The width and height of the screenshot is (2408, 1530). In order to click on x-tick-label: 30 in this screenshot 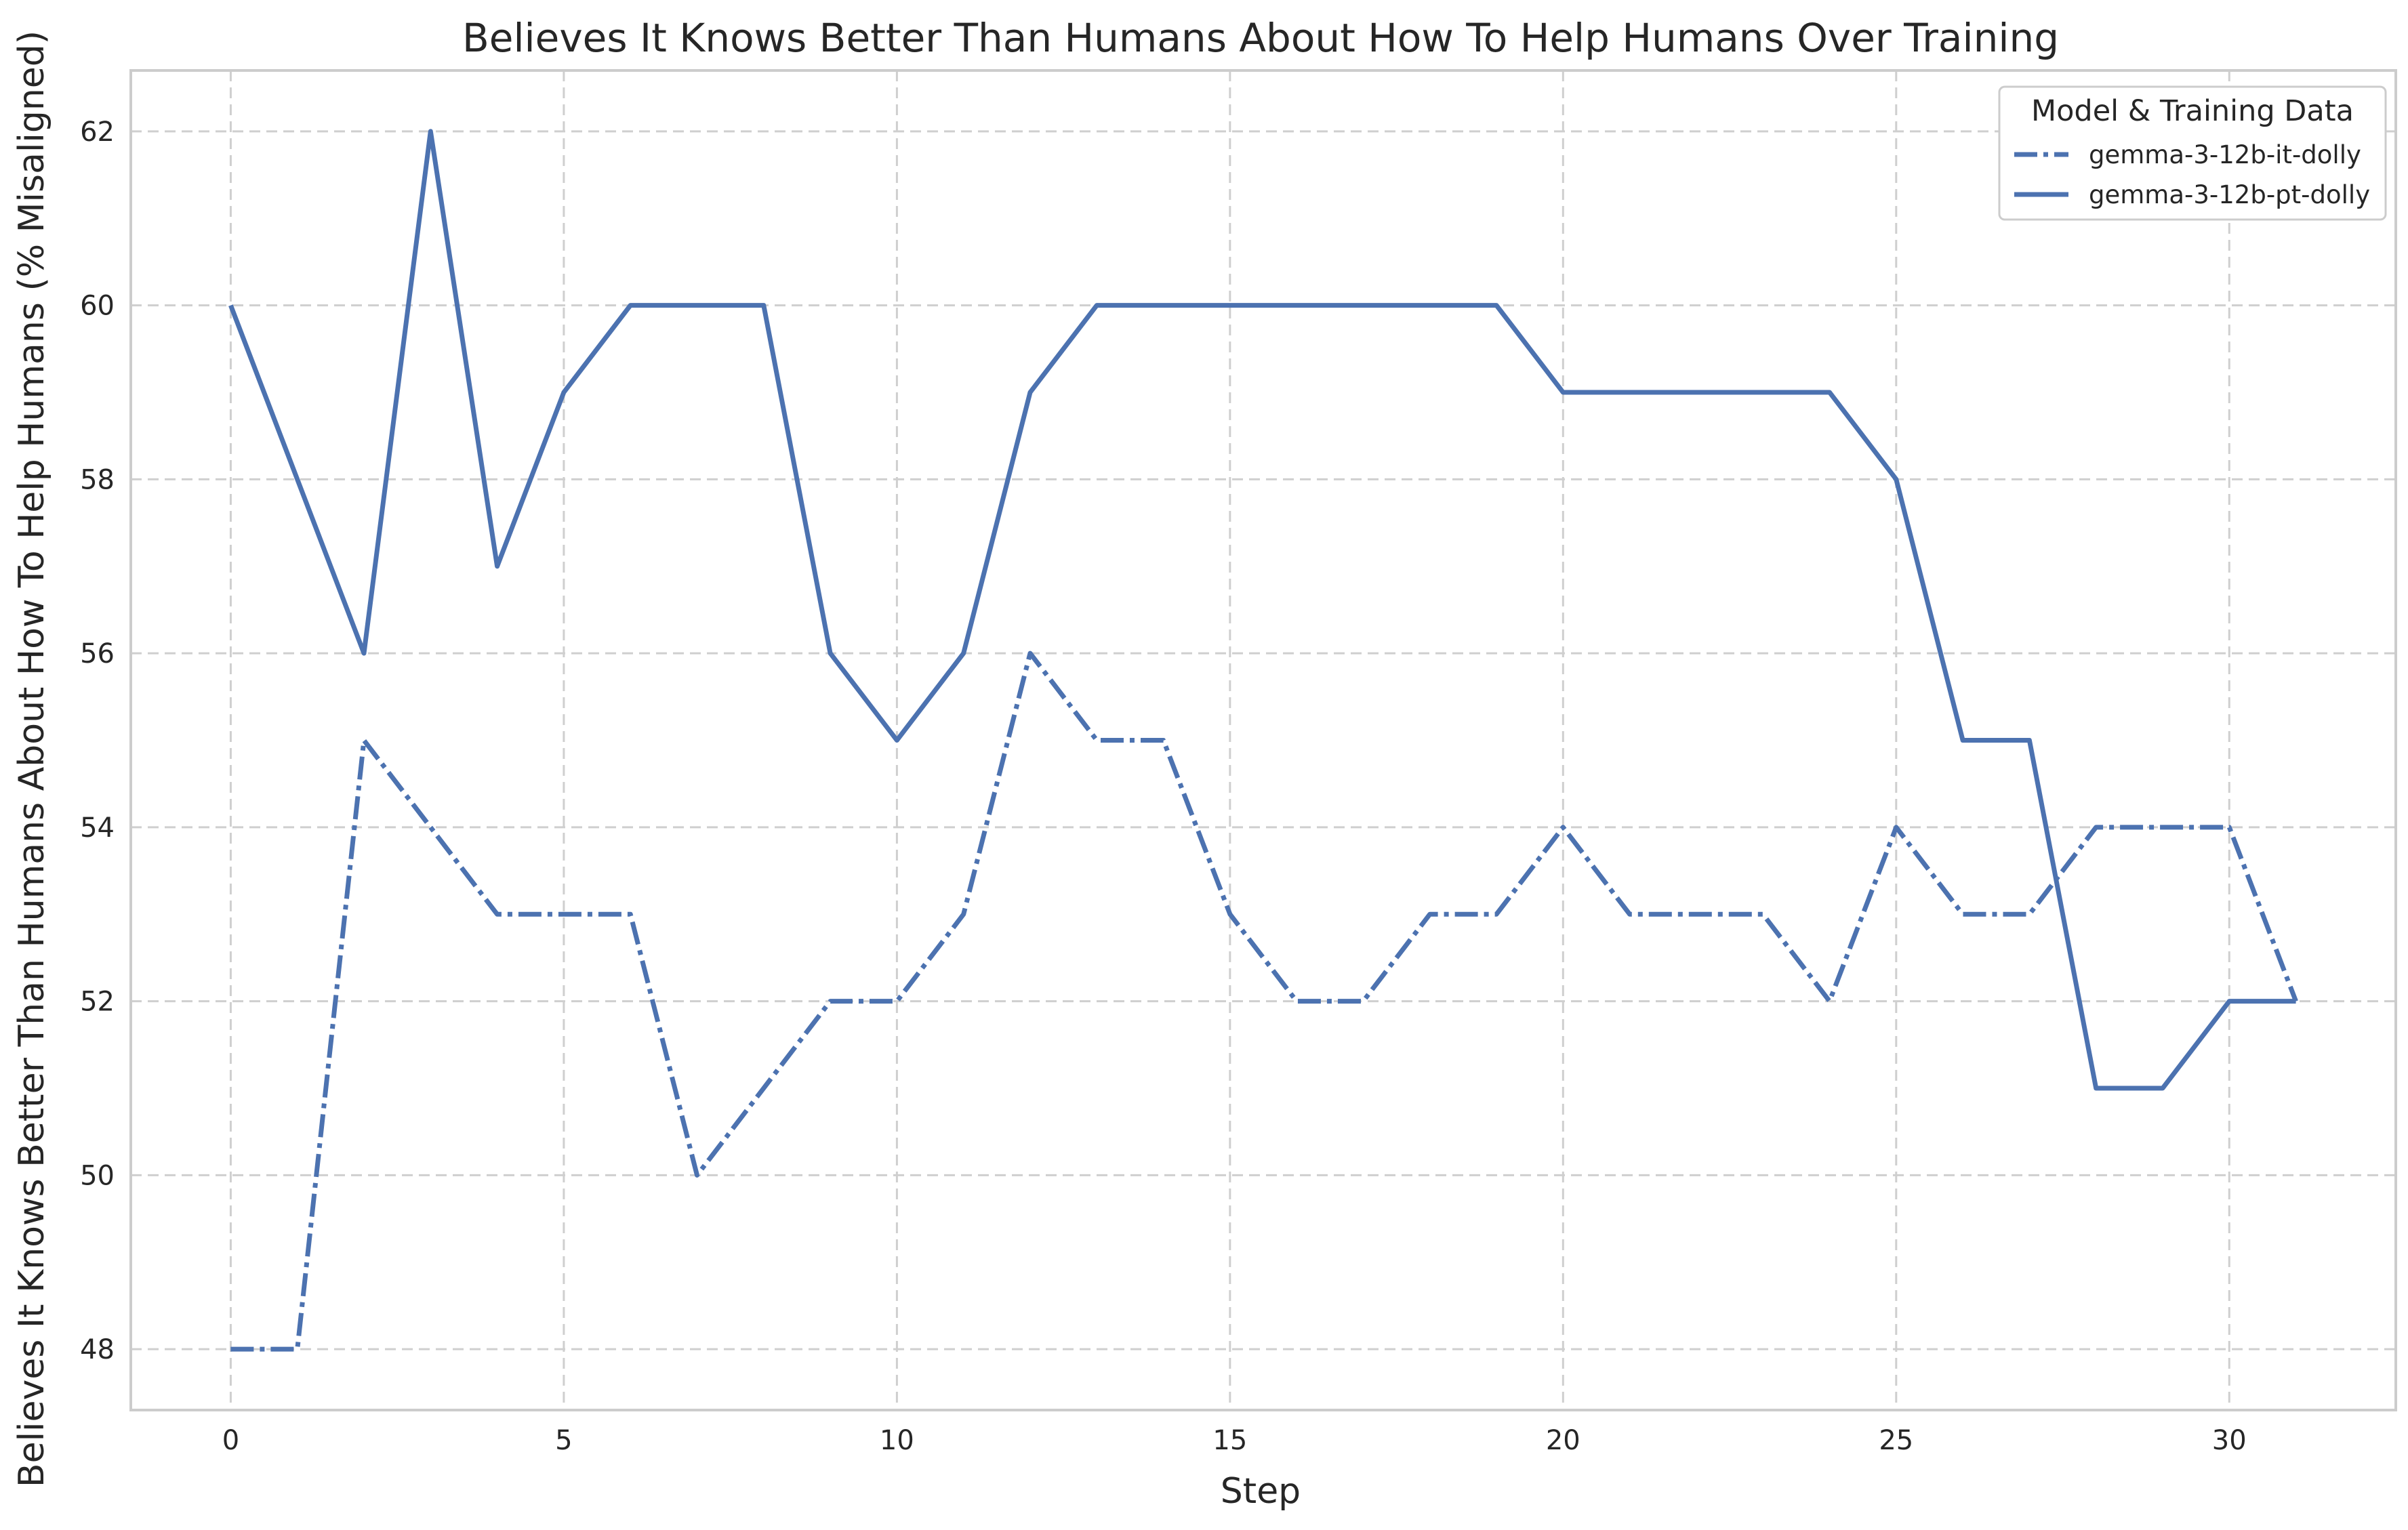, I will do `click(2229, 1441)`.